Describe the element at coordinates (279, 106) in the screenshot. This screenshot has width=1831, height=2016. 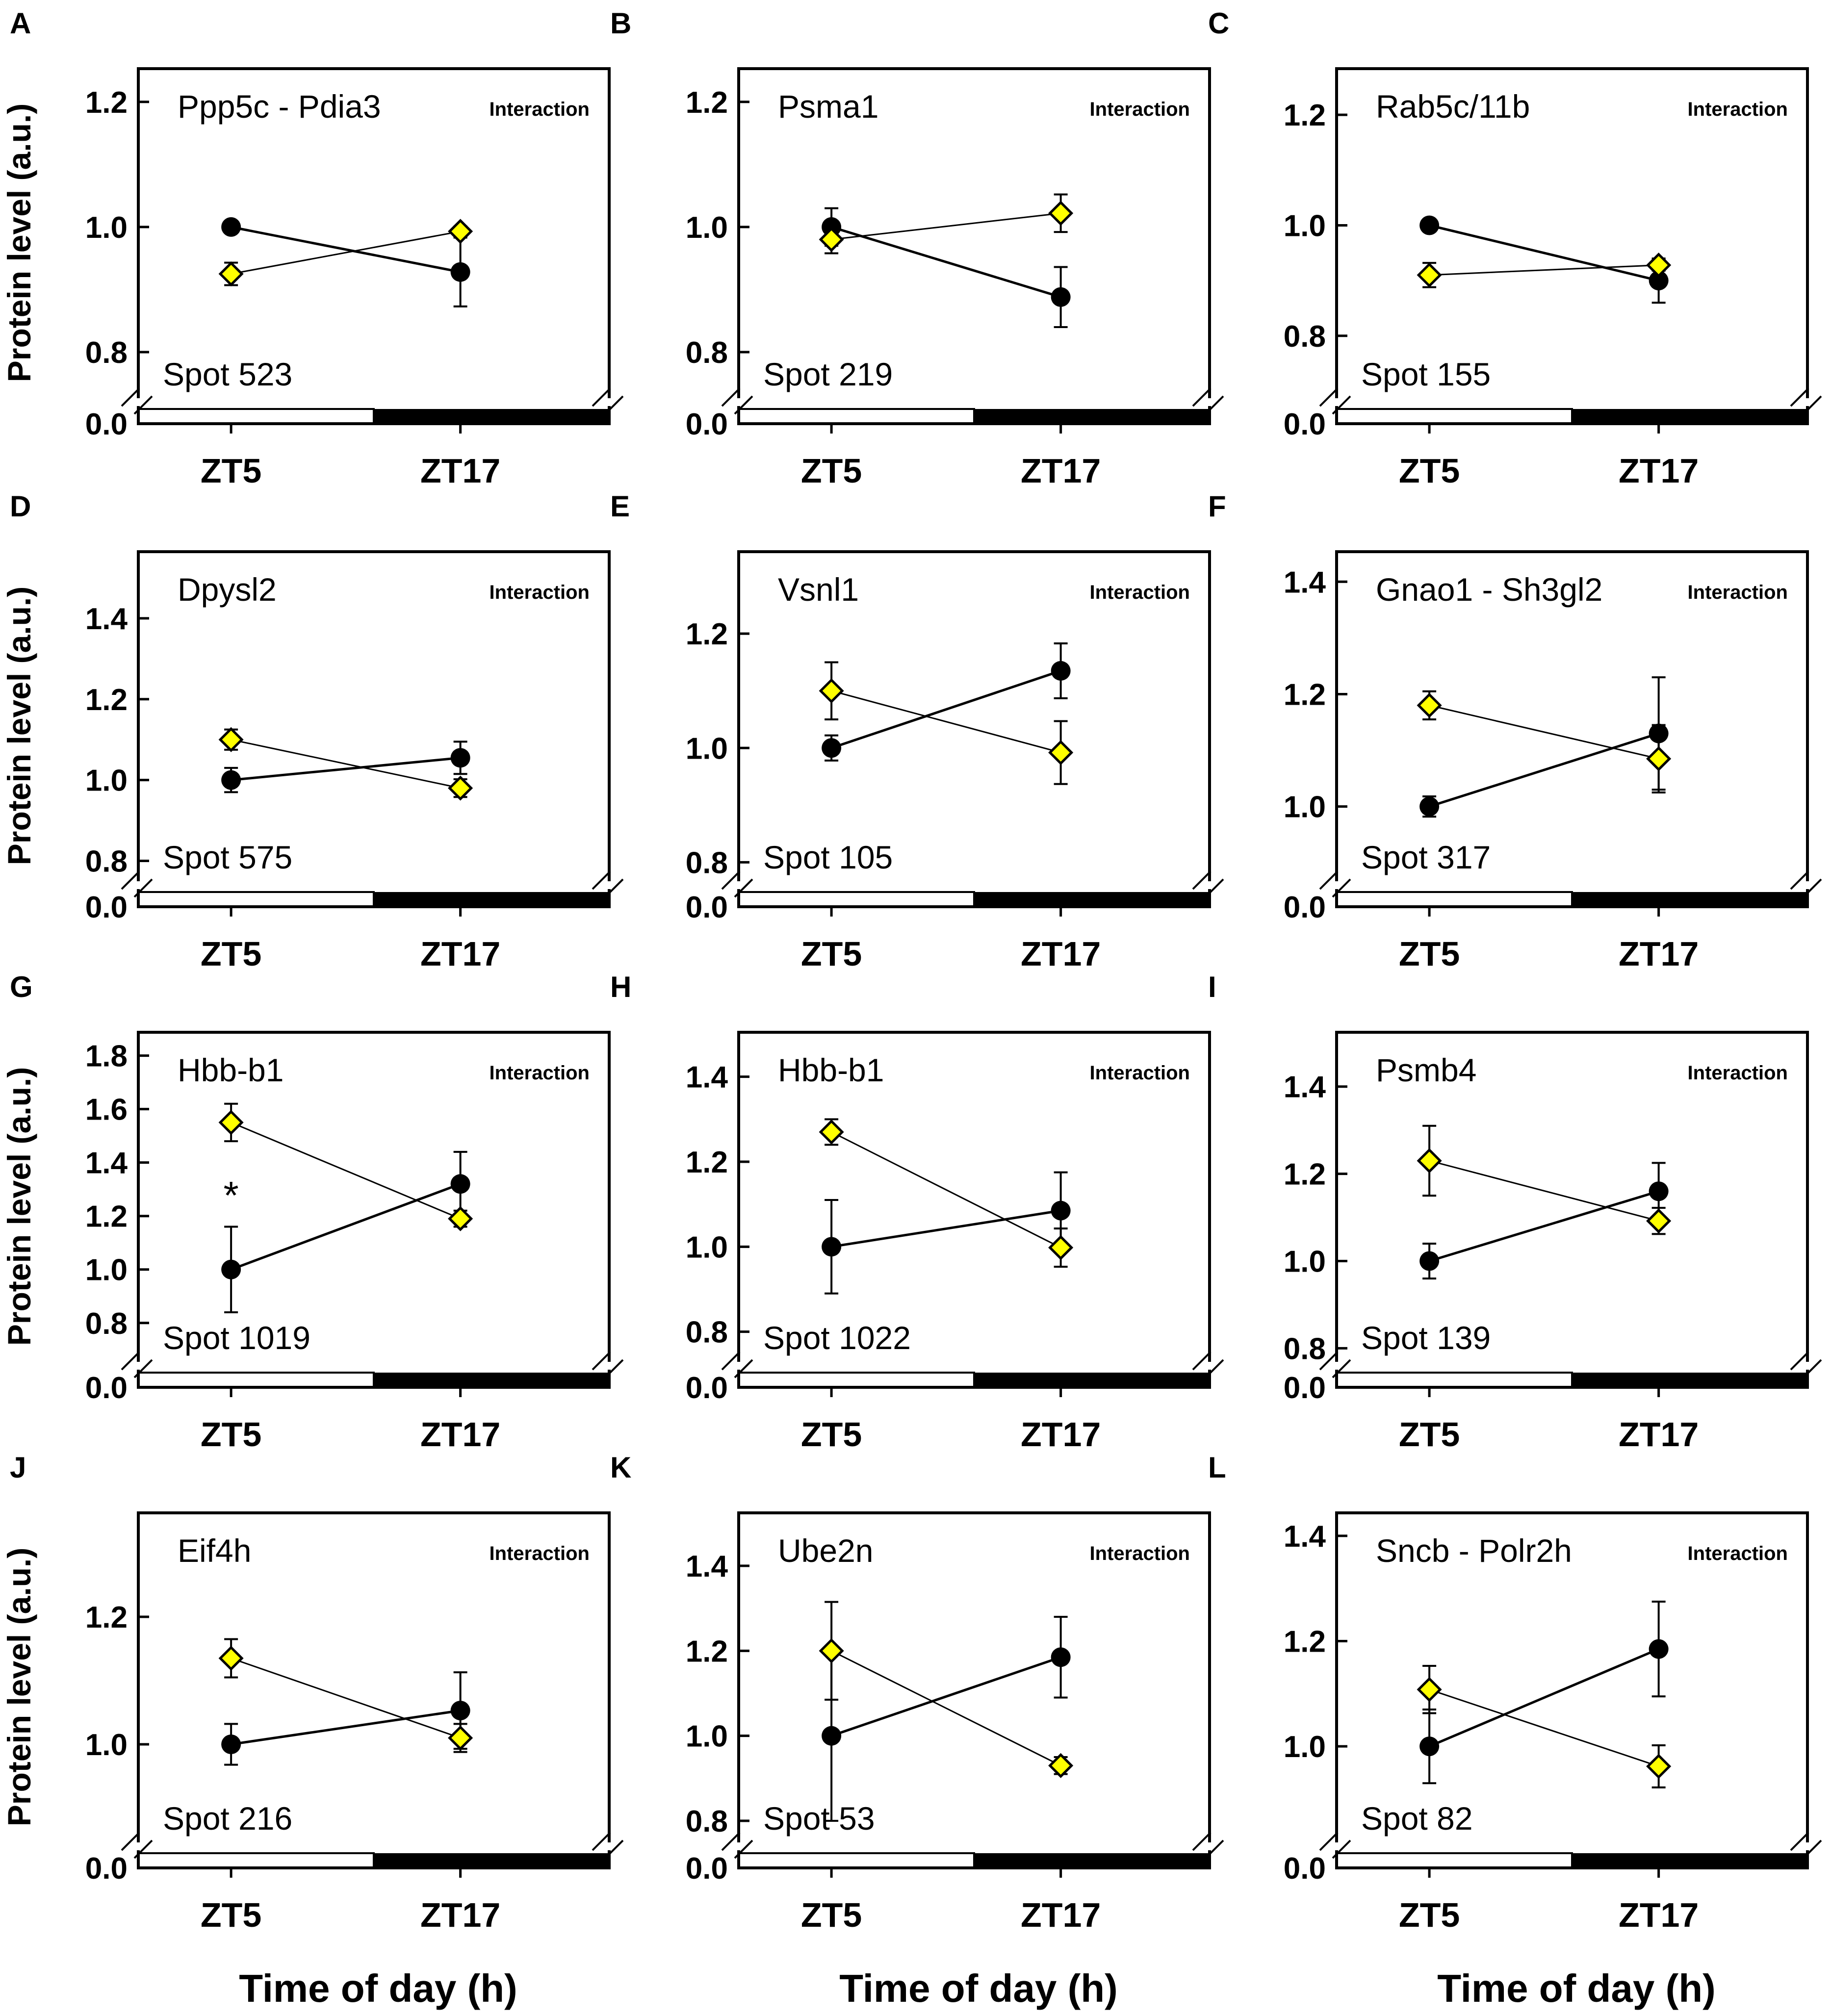
I see `protein-name: Ppp5c - Pdia3` at that location.